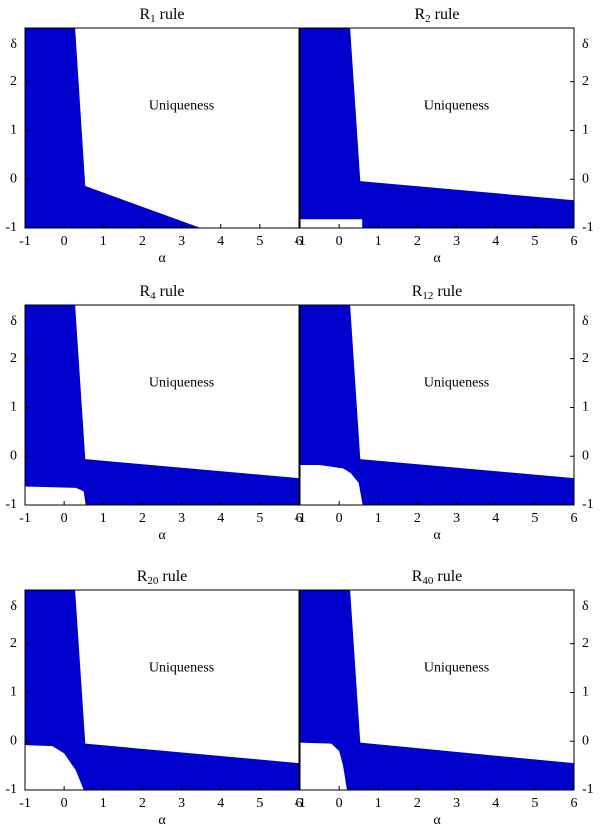  I want to click on chart-title: R4 rule, so click(161, 292).